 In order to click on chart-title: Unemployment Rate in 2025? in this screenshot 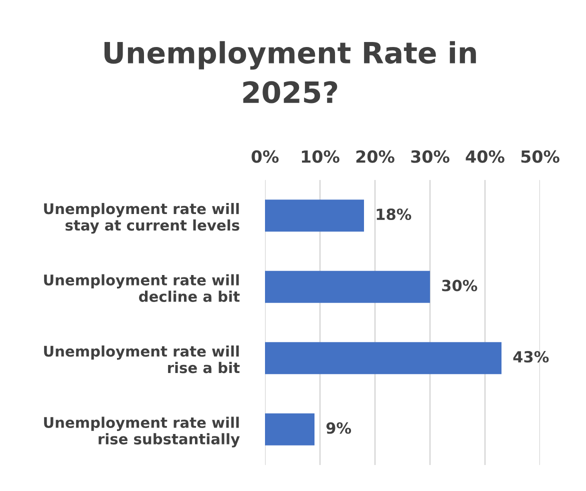, I will do `click(290, 72)`.